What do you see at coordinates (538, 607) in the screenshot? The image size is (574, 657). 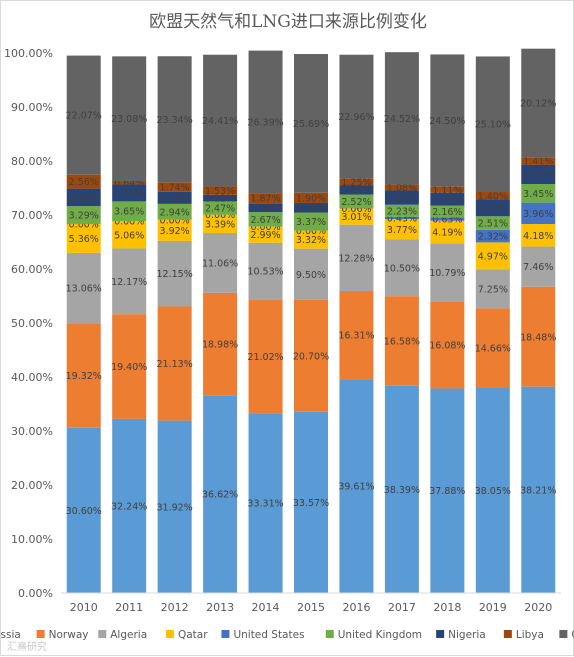 I see `x-tick-label: 2020` at bounding box center [538, 607].